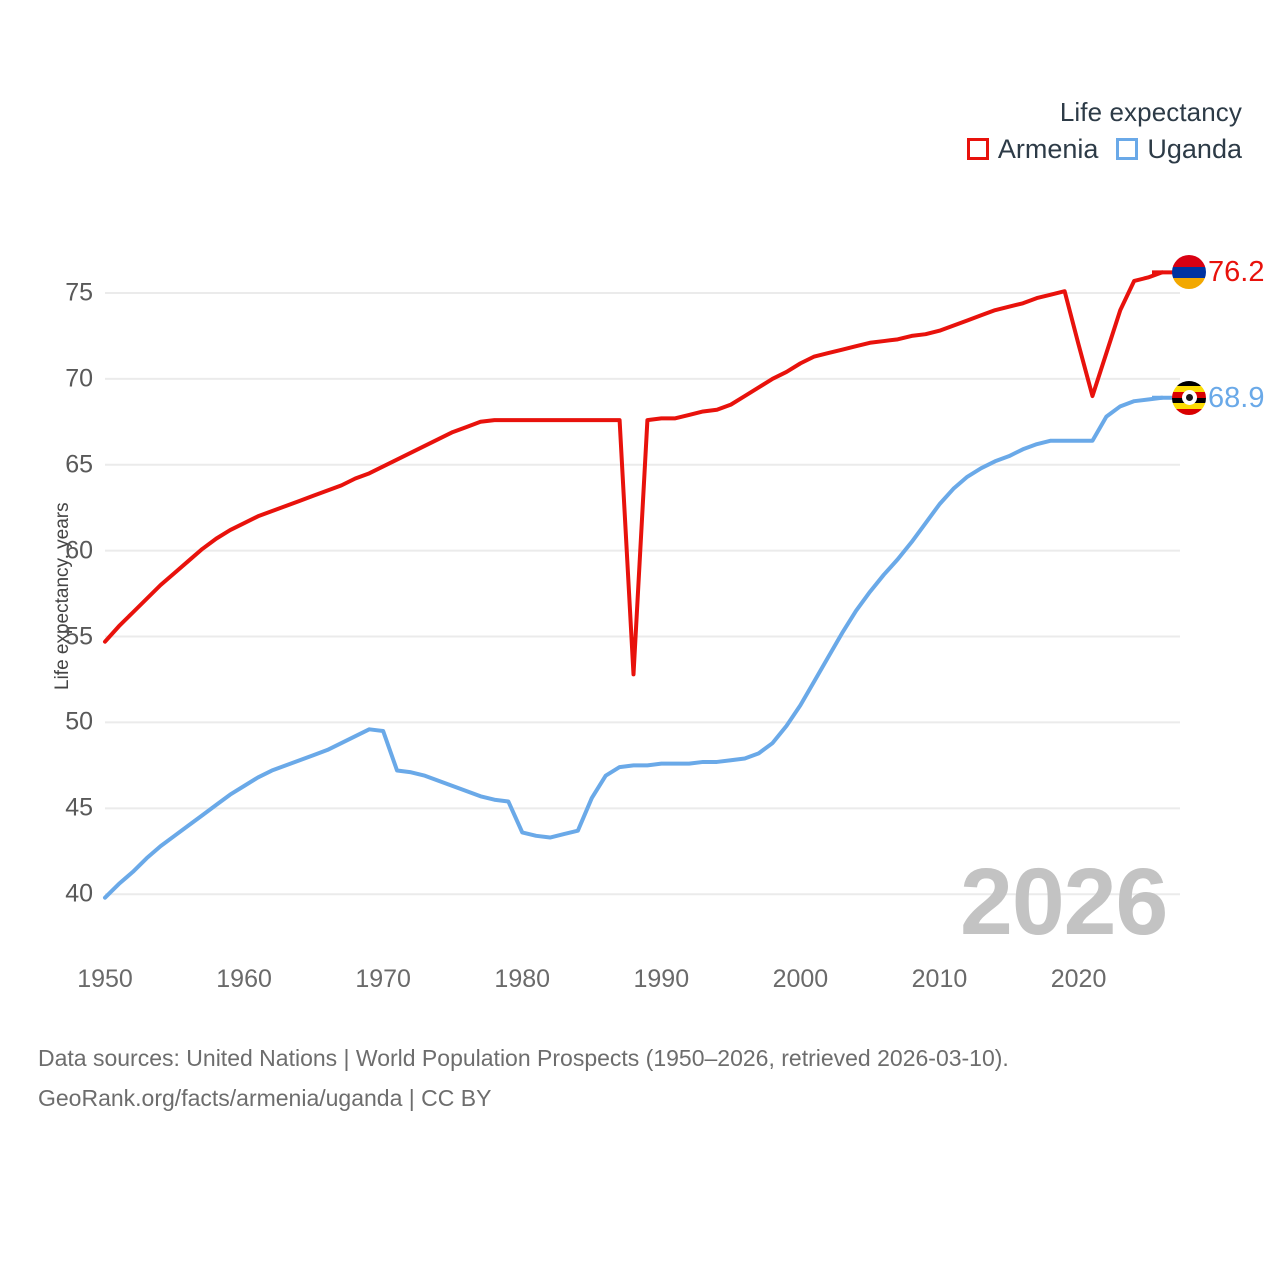  Describe the element at coordinates (1104, 130) in the screenshot. I see `chart-legend: Life expectancy Armenia Uganda` at that location.